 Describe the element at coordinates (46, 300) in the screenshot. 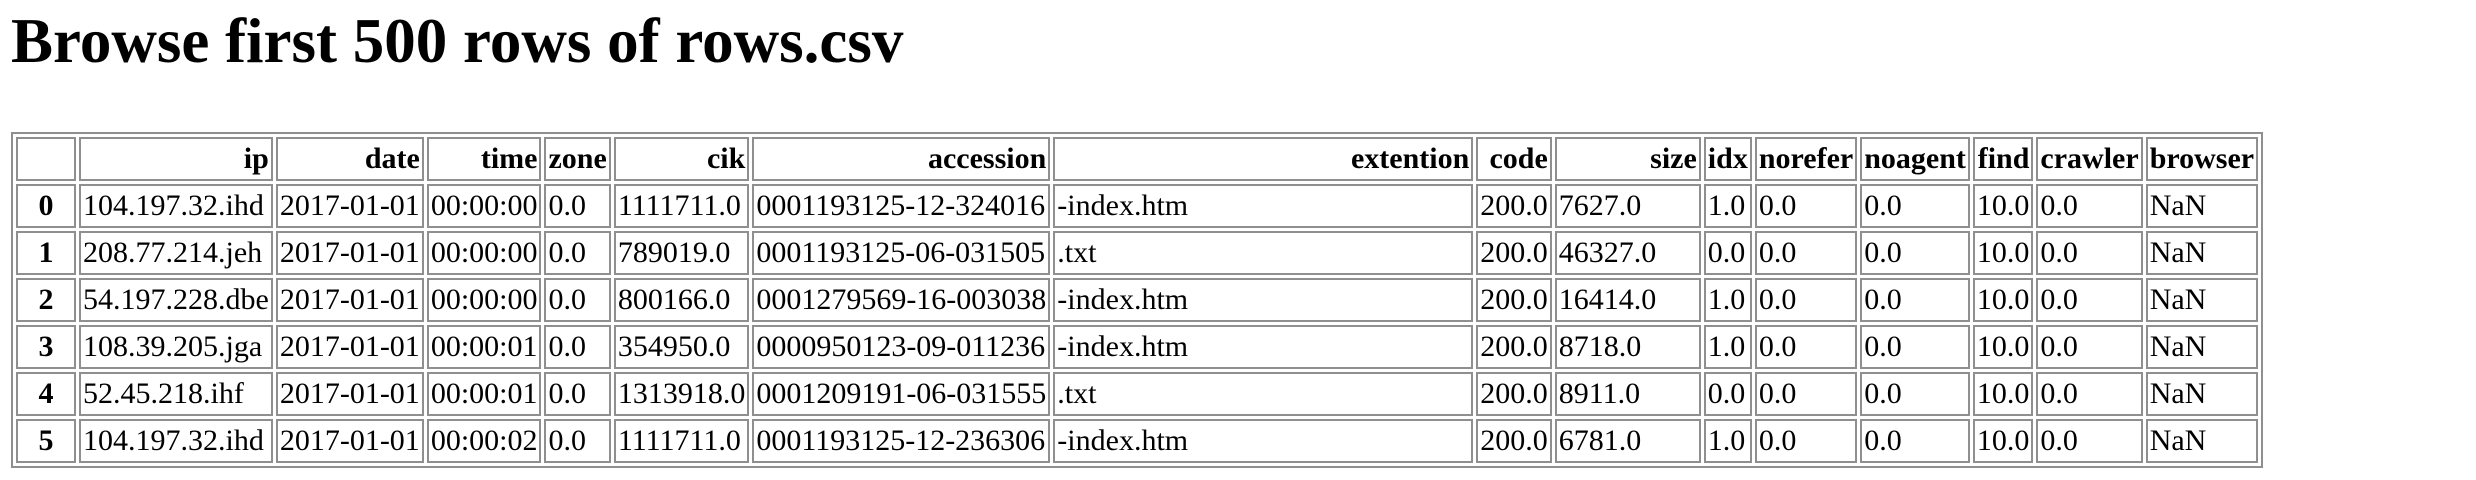

I see `row-index: 2` at that location.